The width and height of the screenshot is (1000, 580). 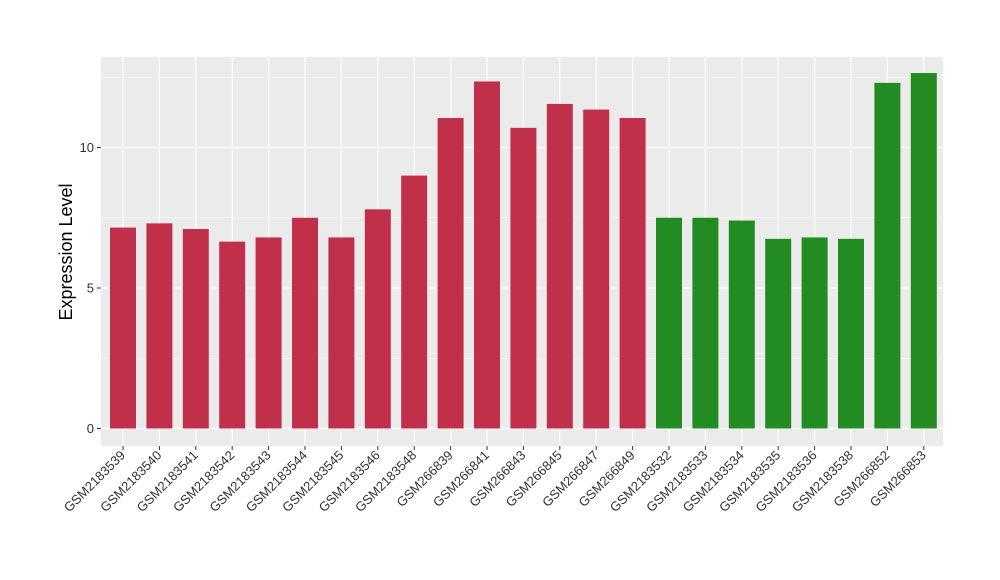 I want to click on y-tick-label: 0, so click(x=90, y=428).